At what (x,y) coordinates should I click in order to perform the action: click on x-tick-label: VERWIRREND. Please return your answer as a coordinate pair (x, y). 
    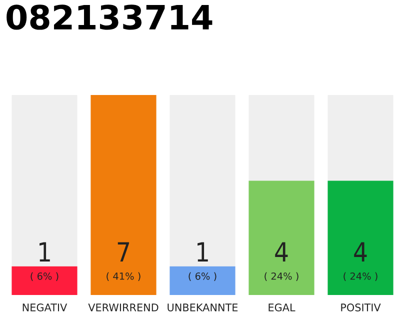
    Looking at the image, I should click on (123, 308).